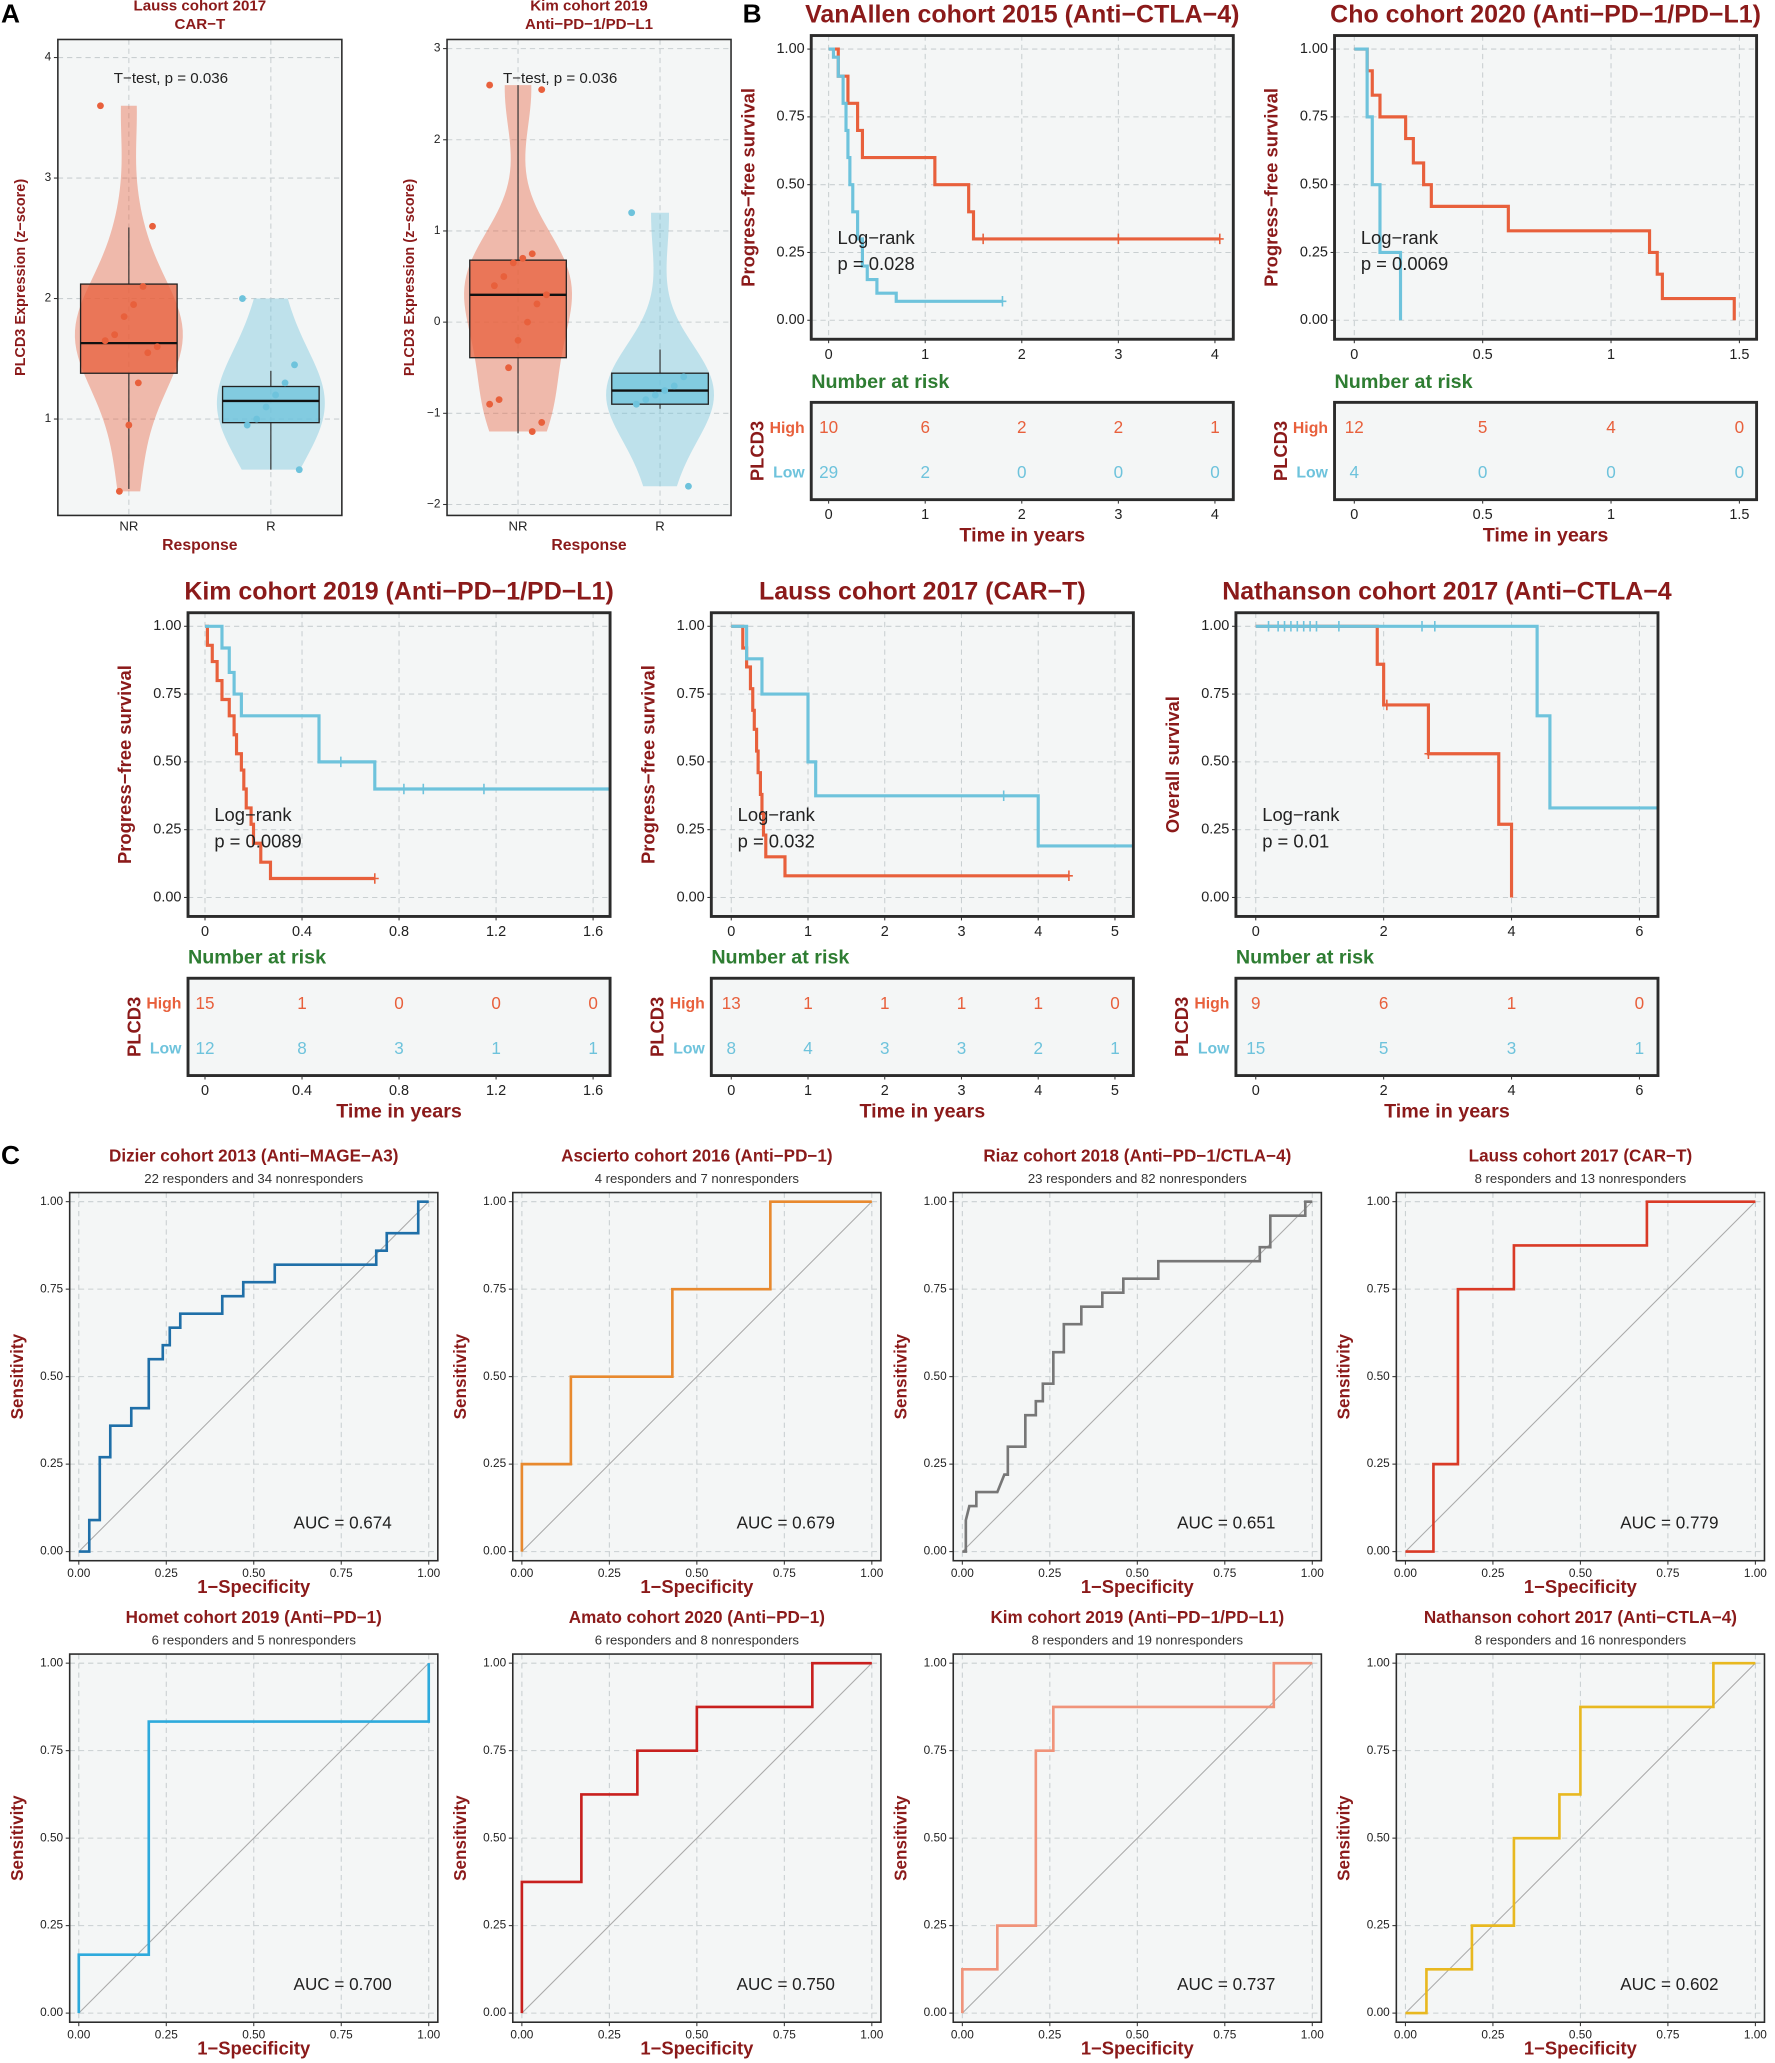 The image size is (1775, 2063). What do you see at coordinates (1581, 1639) in the screenshot?
I see `chart-subtitle: 8 responders and 16 nonresponders` at bounding box center [1581, 1639].